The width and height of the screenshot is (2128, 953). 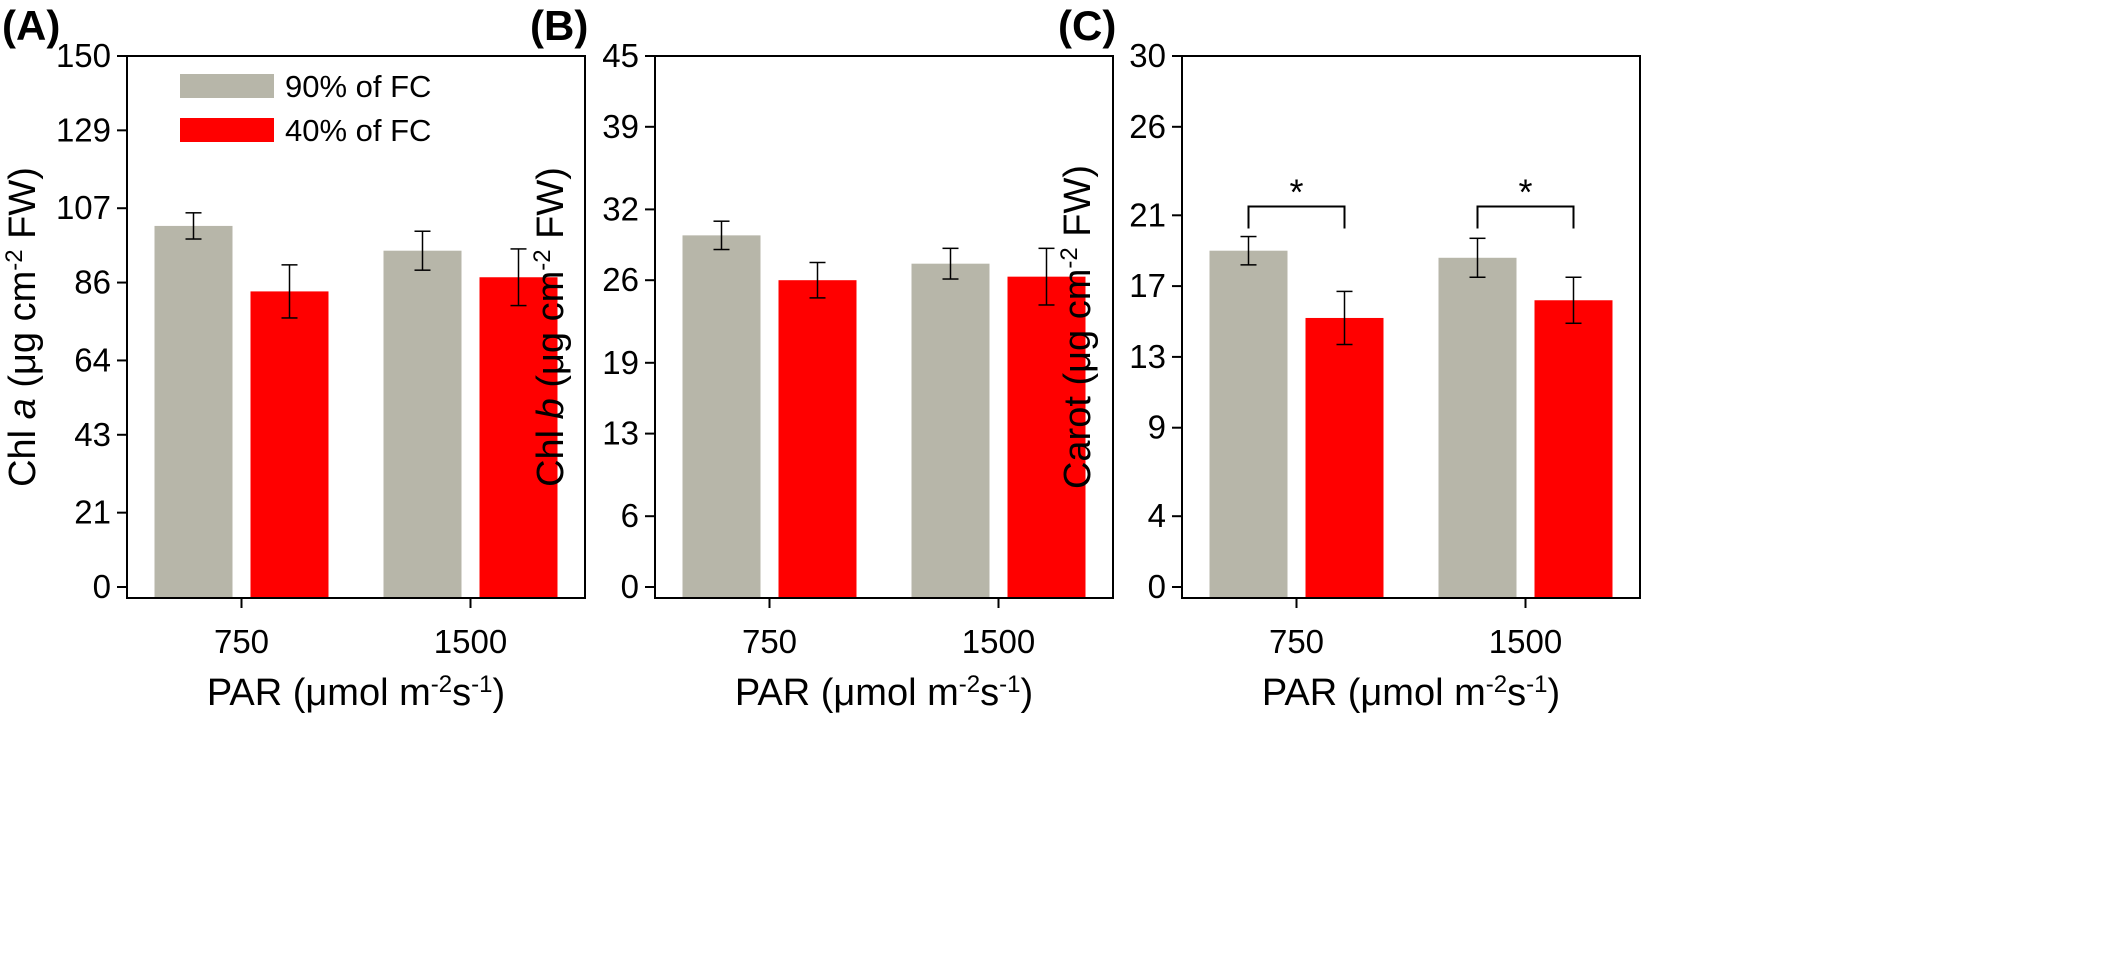 What do you see at coordinates (83, 55) in the screenshot?
I see `y-tick-label: 150` at bounding box center [83, 55].